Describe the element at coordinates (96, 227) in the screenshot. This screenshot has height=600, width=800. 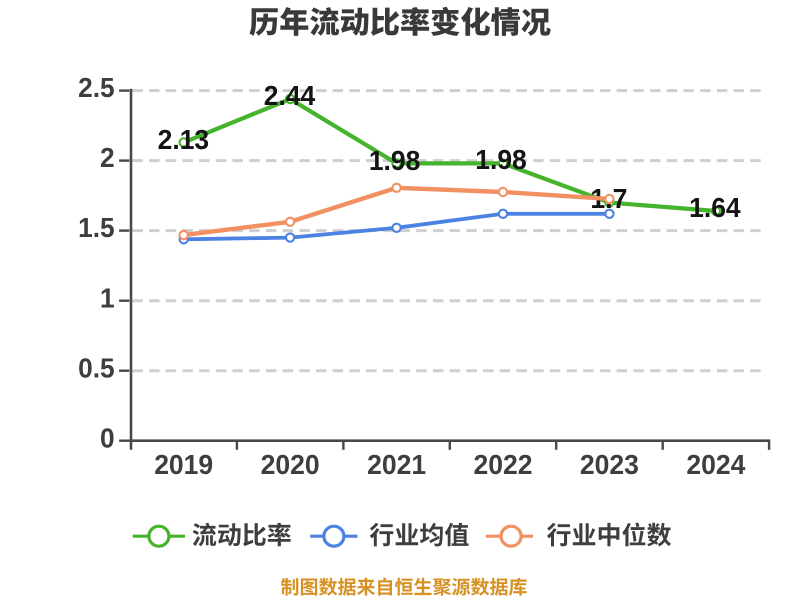
I see `svg-text: 1.5` at that location.